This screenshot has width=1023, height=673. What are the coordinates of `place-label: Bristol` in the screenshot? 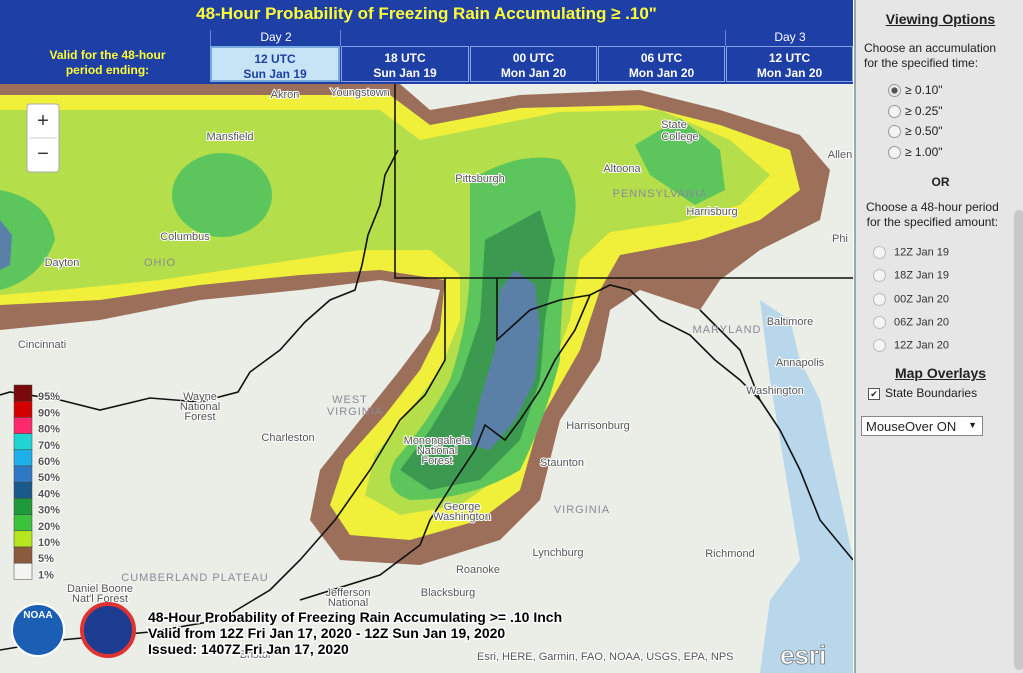 It's located at (255, 655).